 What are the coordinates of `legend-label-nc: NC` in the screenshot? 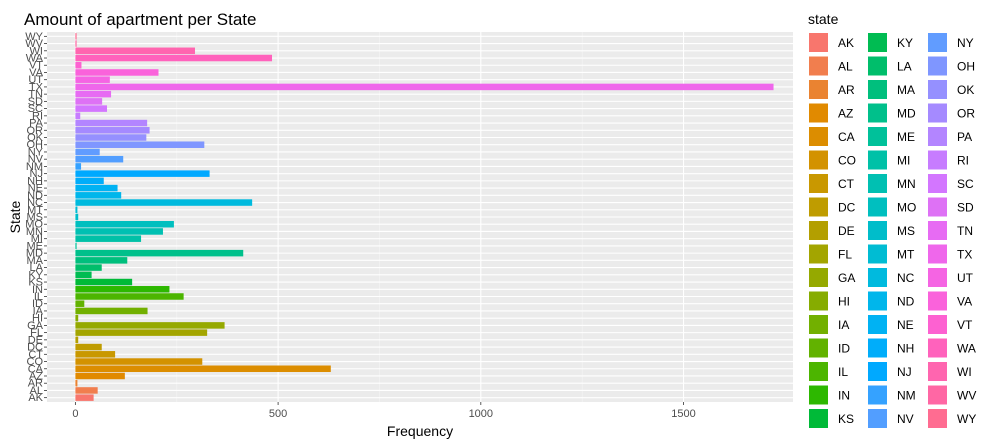 It's located at (906, 278).